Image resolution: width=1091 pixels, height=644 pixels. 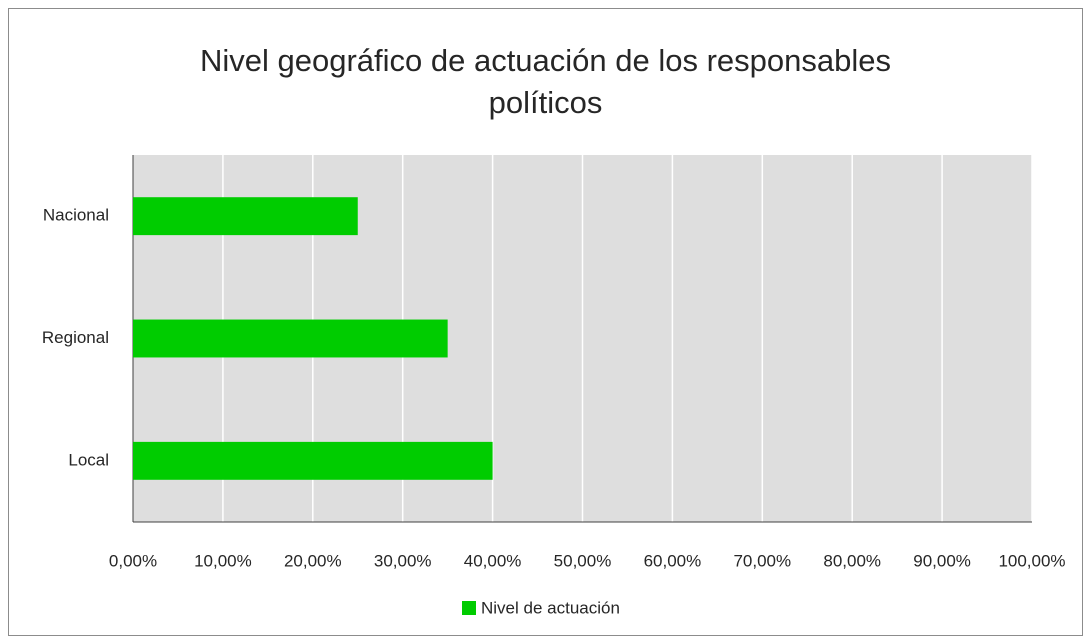 I want to click on x-tick-label: 40,00%, so click(x=493, y=560).